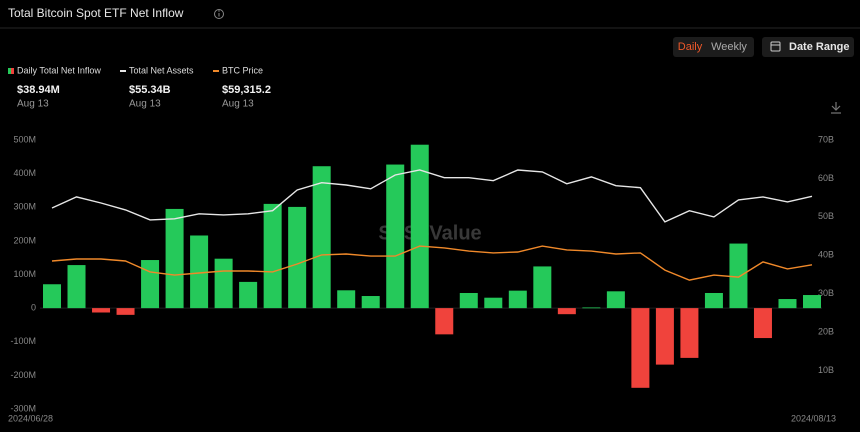 This screenshot has height=432, width=860. What do you see at coordinates (161, 70) in the screenshot?
I see `legend-label: Total Net Assets` at bounding box center [161, 70].